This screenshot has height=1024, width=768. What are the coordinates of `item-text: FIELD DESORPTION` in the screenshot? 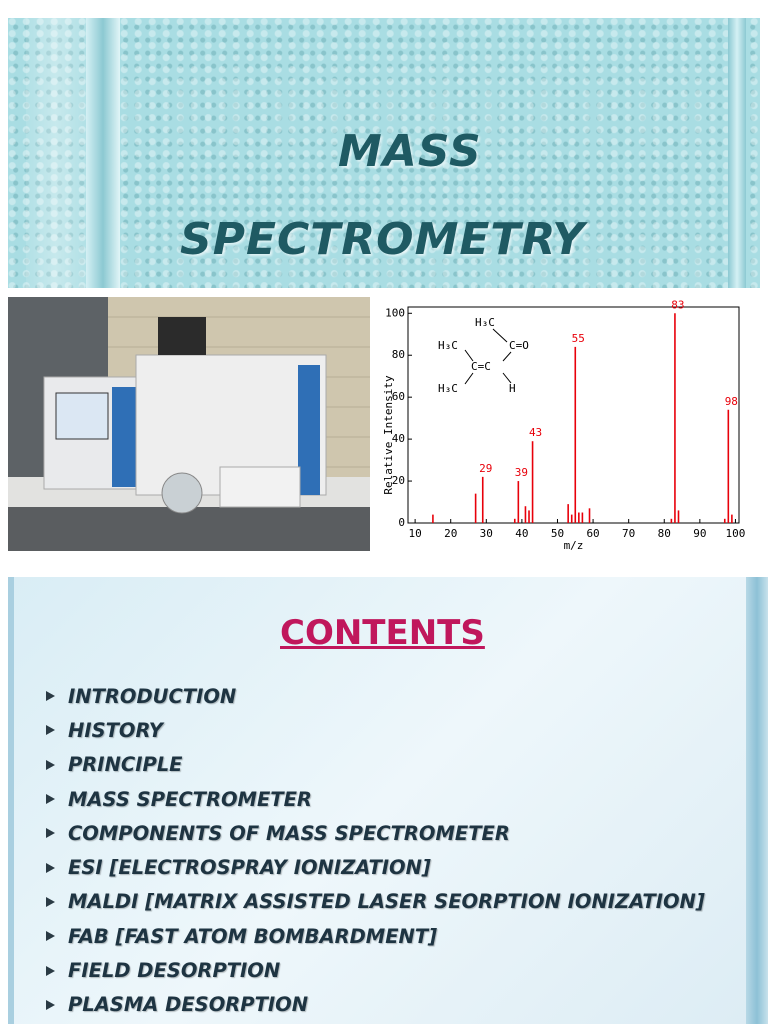 It's located at (174, 971).